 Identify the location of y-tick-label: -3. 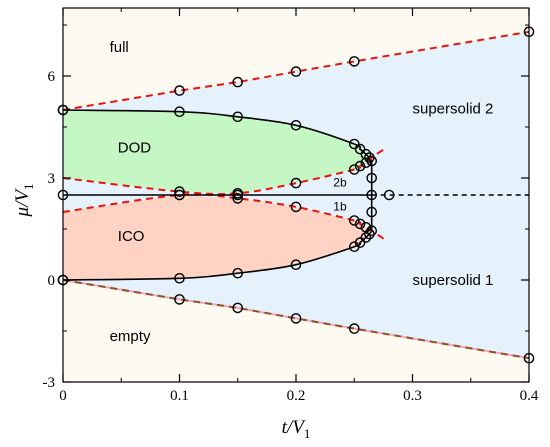
(49, 383).